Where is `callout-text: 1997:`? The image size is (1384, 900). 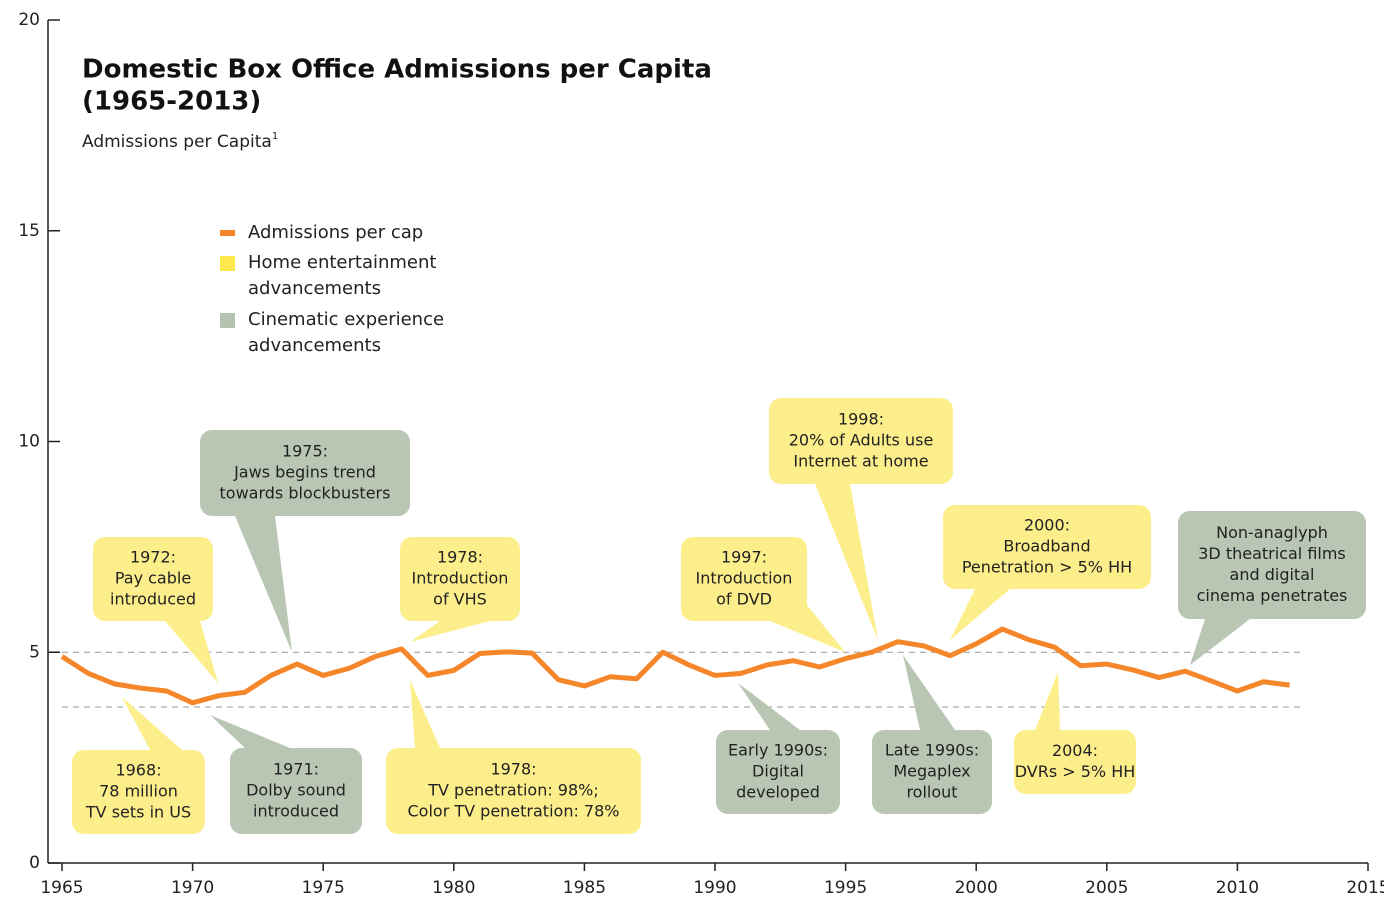 callout-text: 1997: is located at coordinates (744, 557).